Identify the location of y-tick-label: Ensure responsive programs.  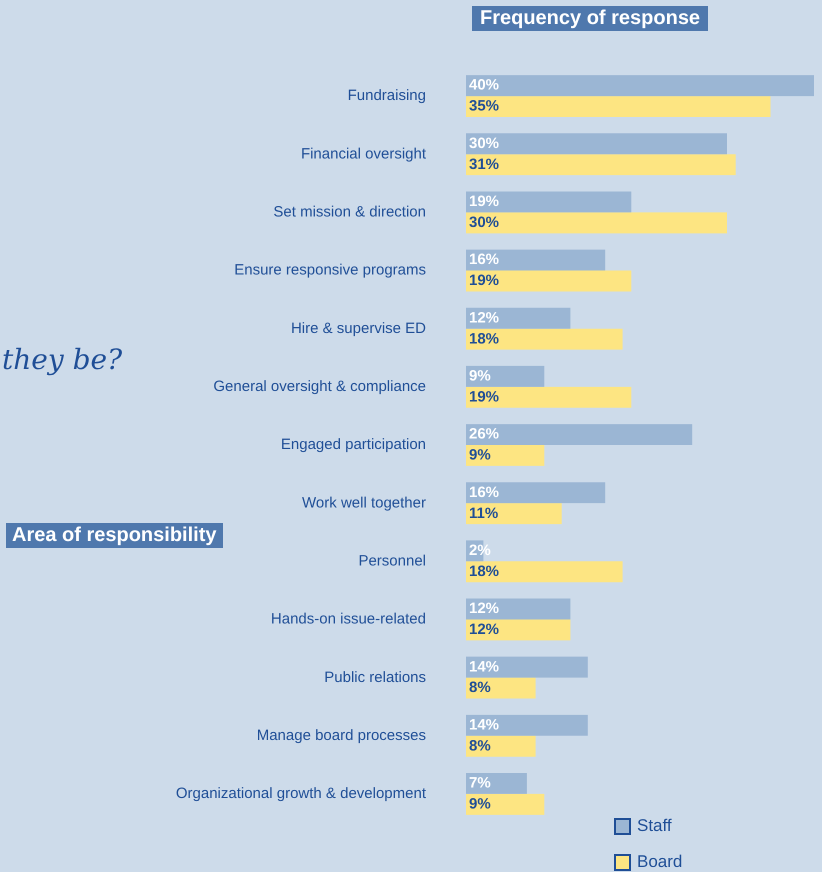
(330, 270).